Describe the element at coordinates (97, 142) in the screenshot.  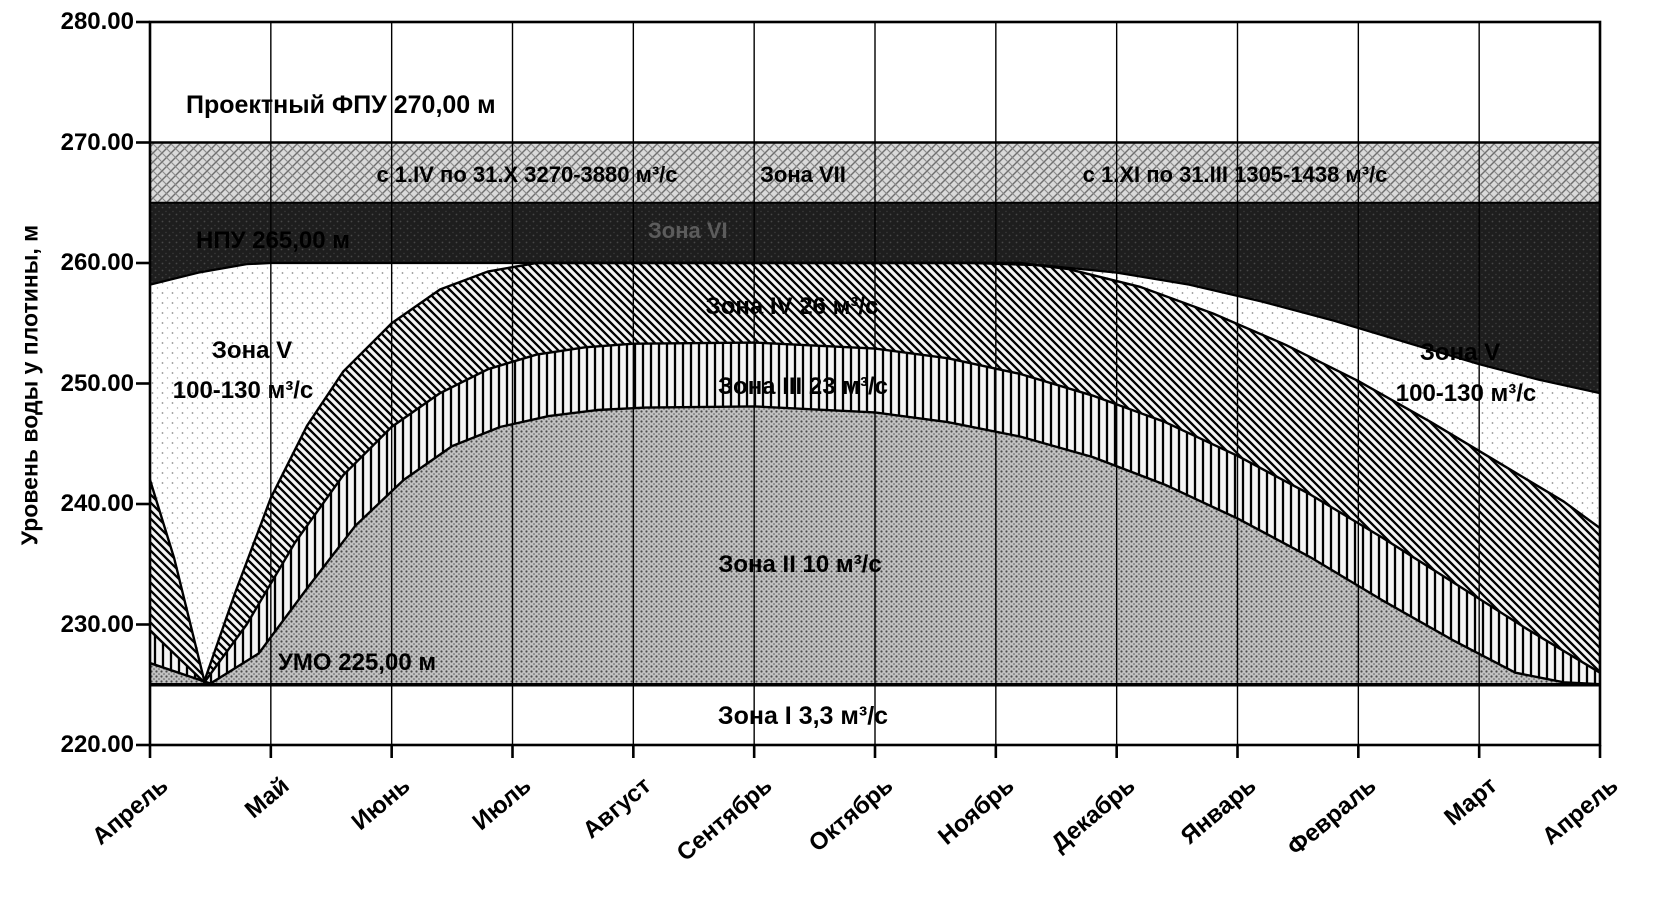
I see `y-tick-label: 270.00` at that location.